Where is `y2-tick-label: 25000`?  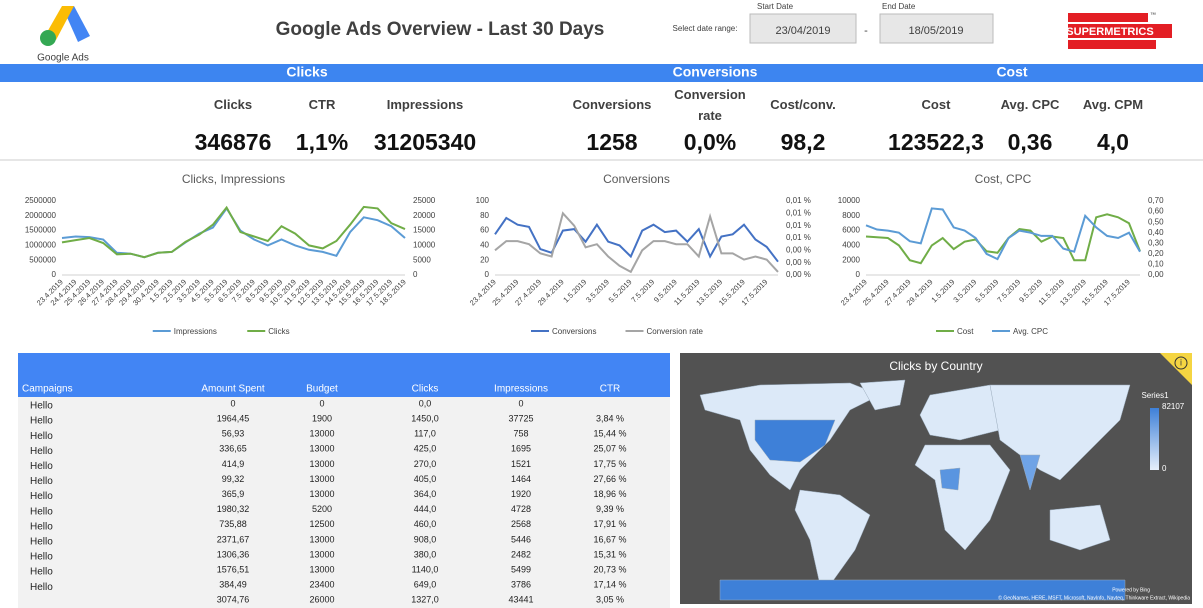
y2-tick-label: 25000 is located at coordinates (424, 200).